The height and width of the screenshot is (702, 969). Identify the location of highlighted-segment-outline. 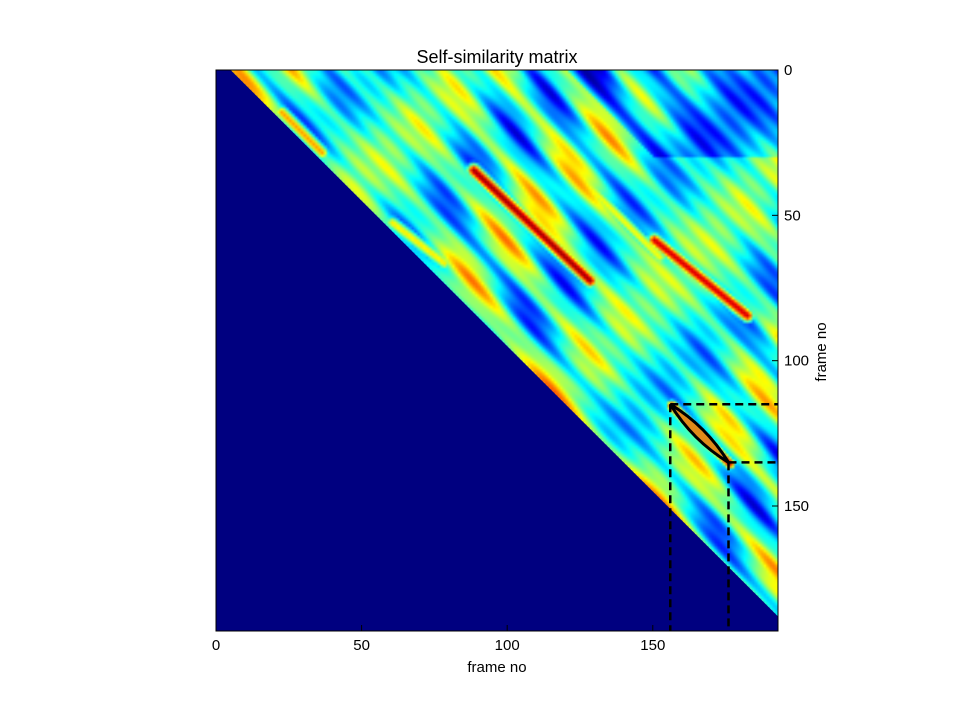
(699, 433).